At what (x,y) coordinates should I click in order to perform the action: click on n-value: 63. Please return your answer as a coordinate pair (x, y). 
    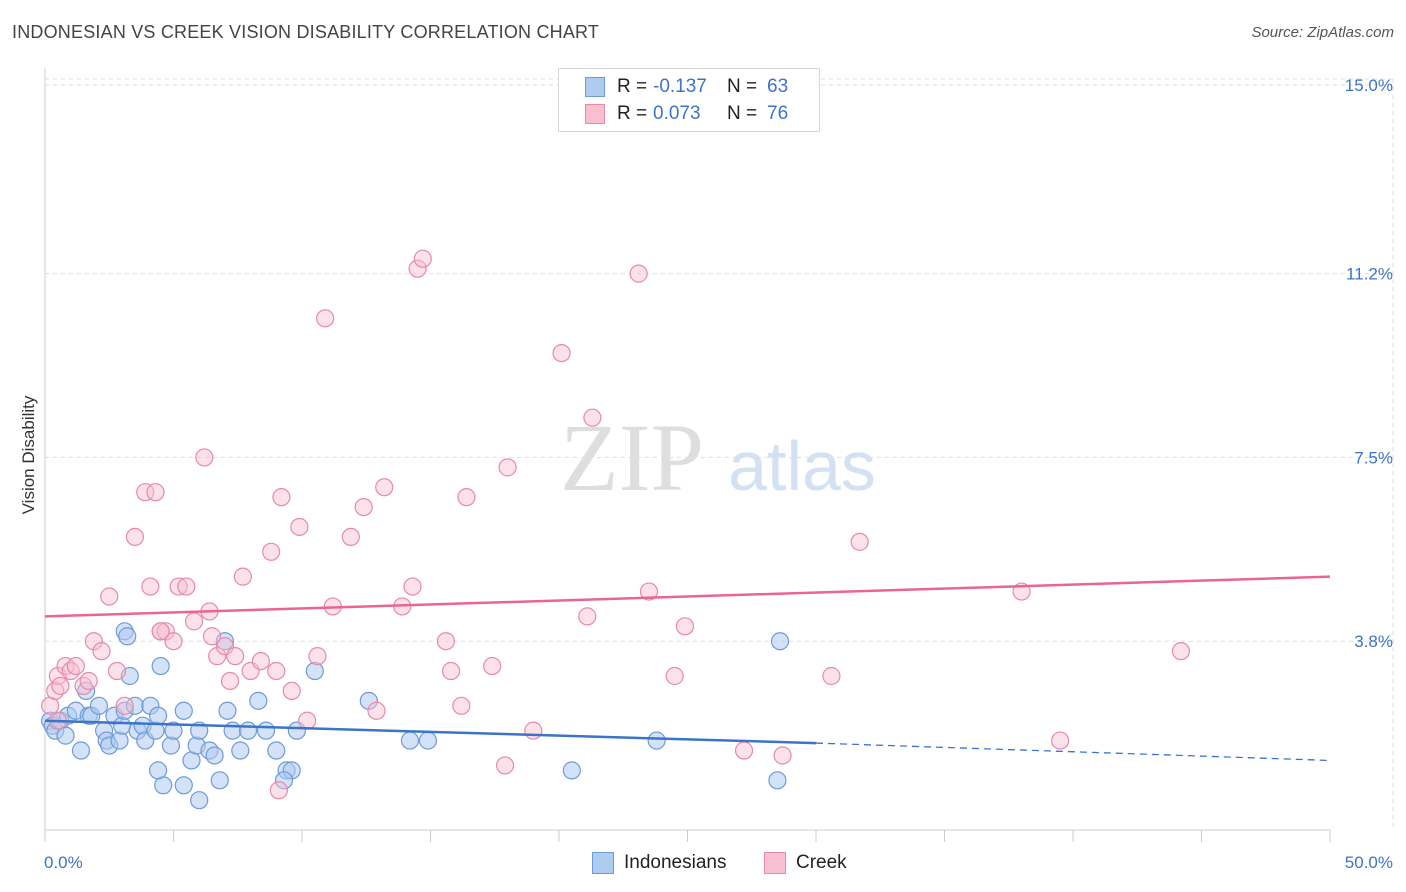
    Looking at the image, I should click on (778, 86).